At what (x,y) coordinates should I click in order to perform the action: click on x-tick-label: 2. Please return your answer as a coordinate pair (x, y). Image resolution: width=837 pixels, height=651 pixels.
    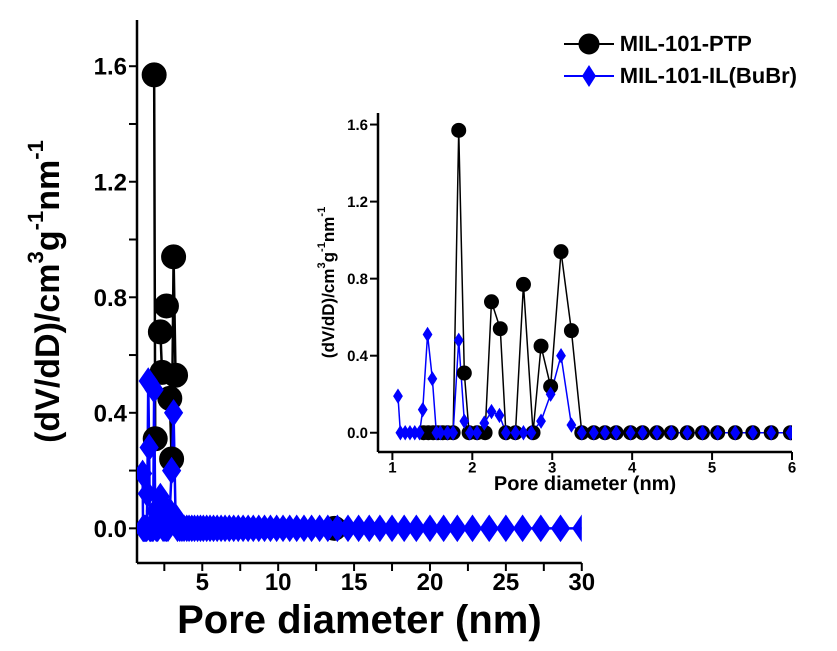
    Looking at the image, I should click on (472, 468).